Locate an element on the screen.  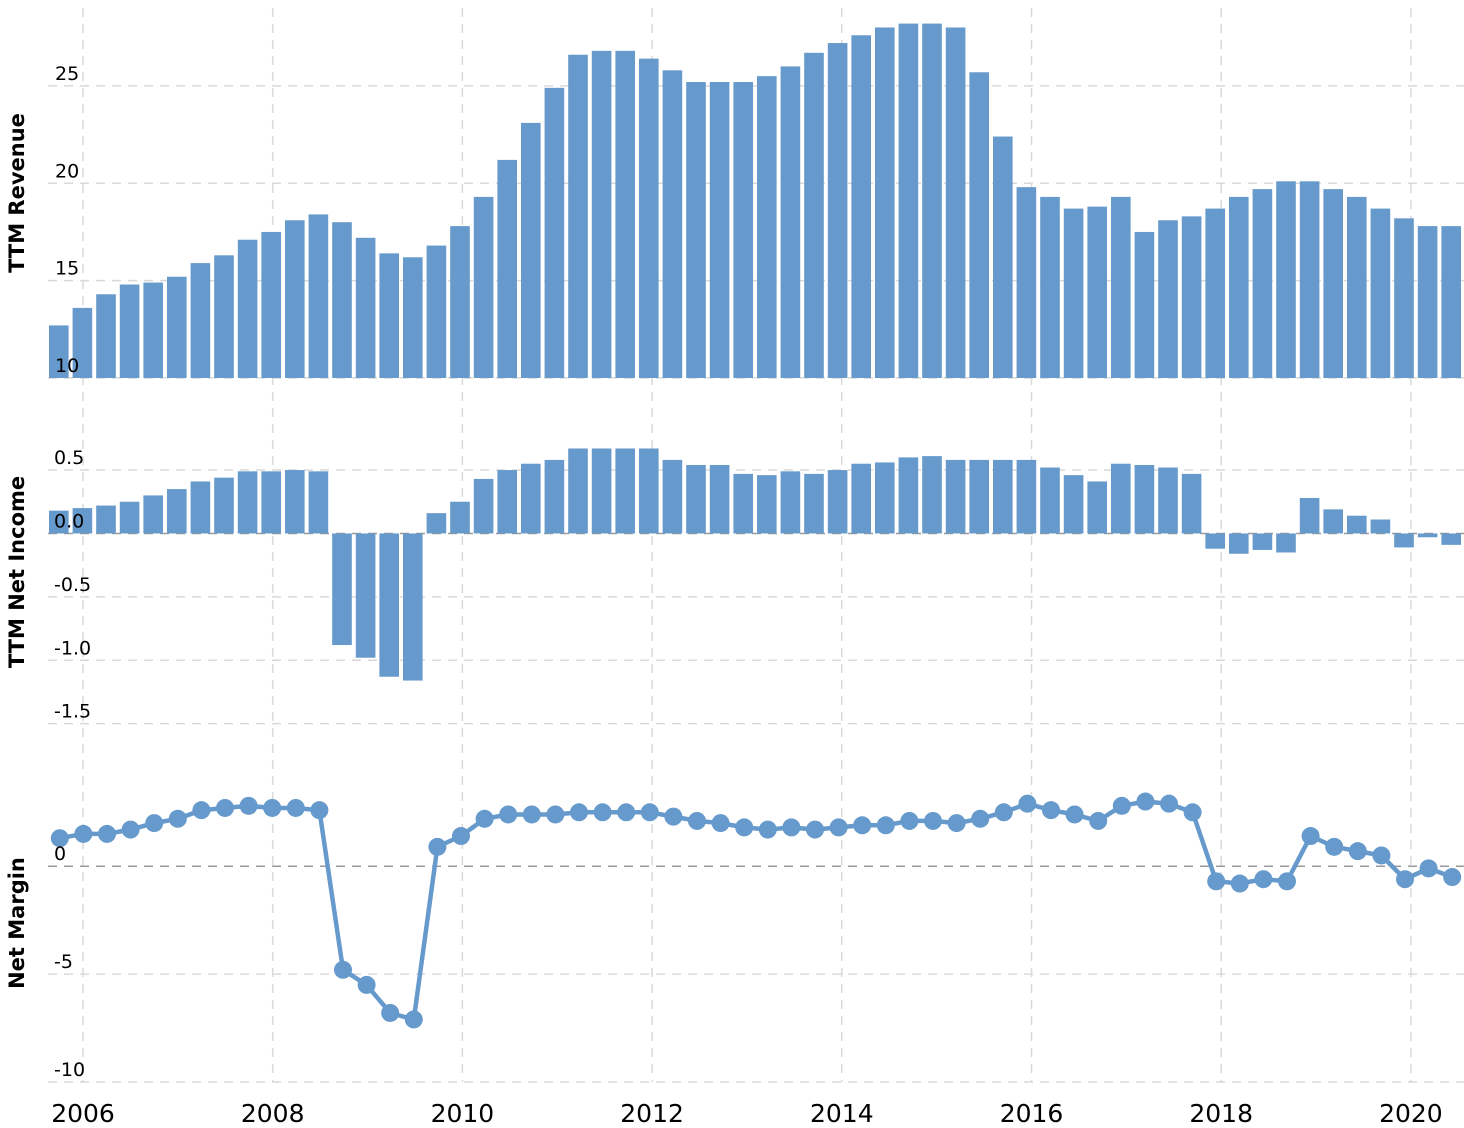
net-margin-y-tick-label: 0 is located at coordinates (60, 854).